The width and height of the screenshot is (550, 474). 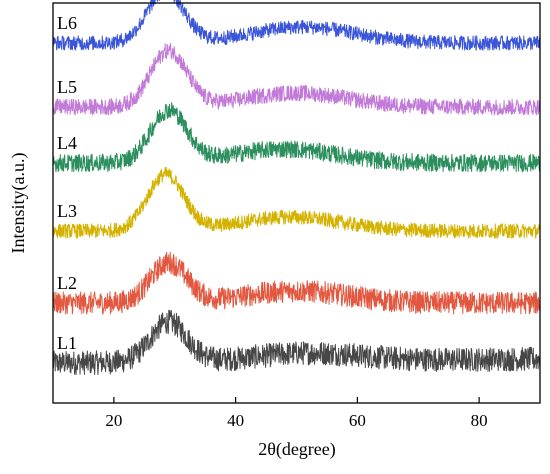 What do you see at coordinates (235, 420) in the screenshot?
I see `x-tick-label-40: 40` at bounding box center [235, 420].